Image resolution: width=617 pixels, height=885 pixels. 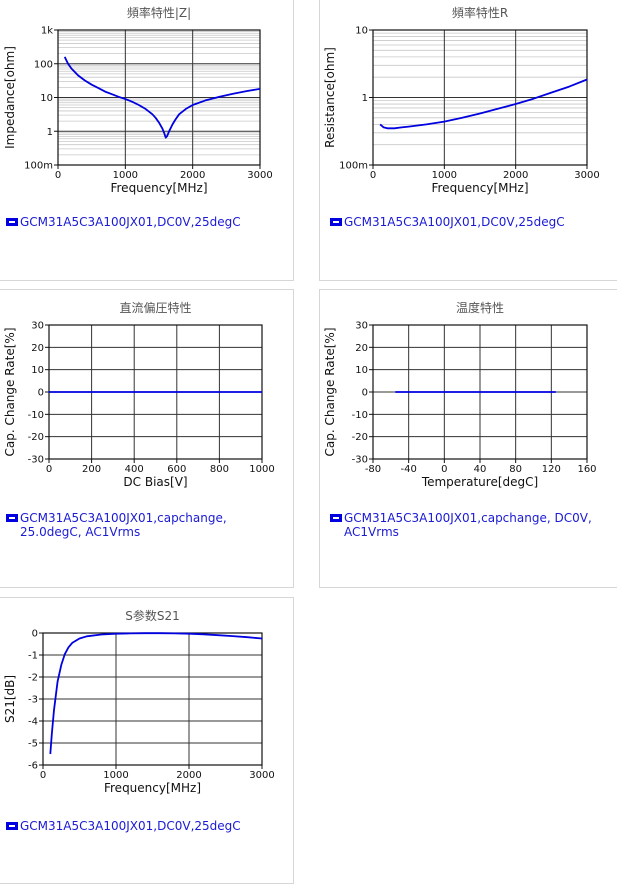 What do you see at coordinates (155, 307) in the screenshot?
I see `chart-title: 直流偏圧特性` at bounding box center [155, 307].